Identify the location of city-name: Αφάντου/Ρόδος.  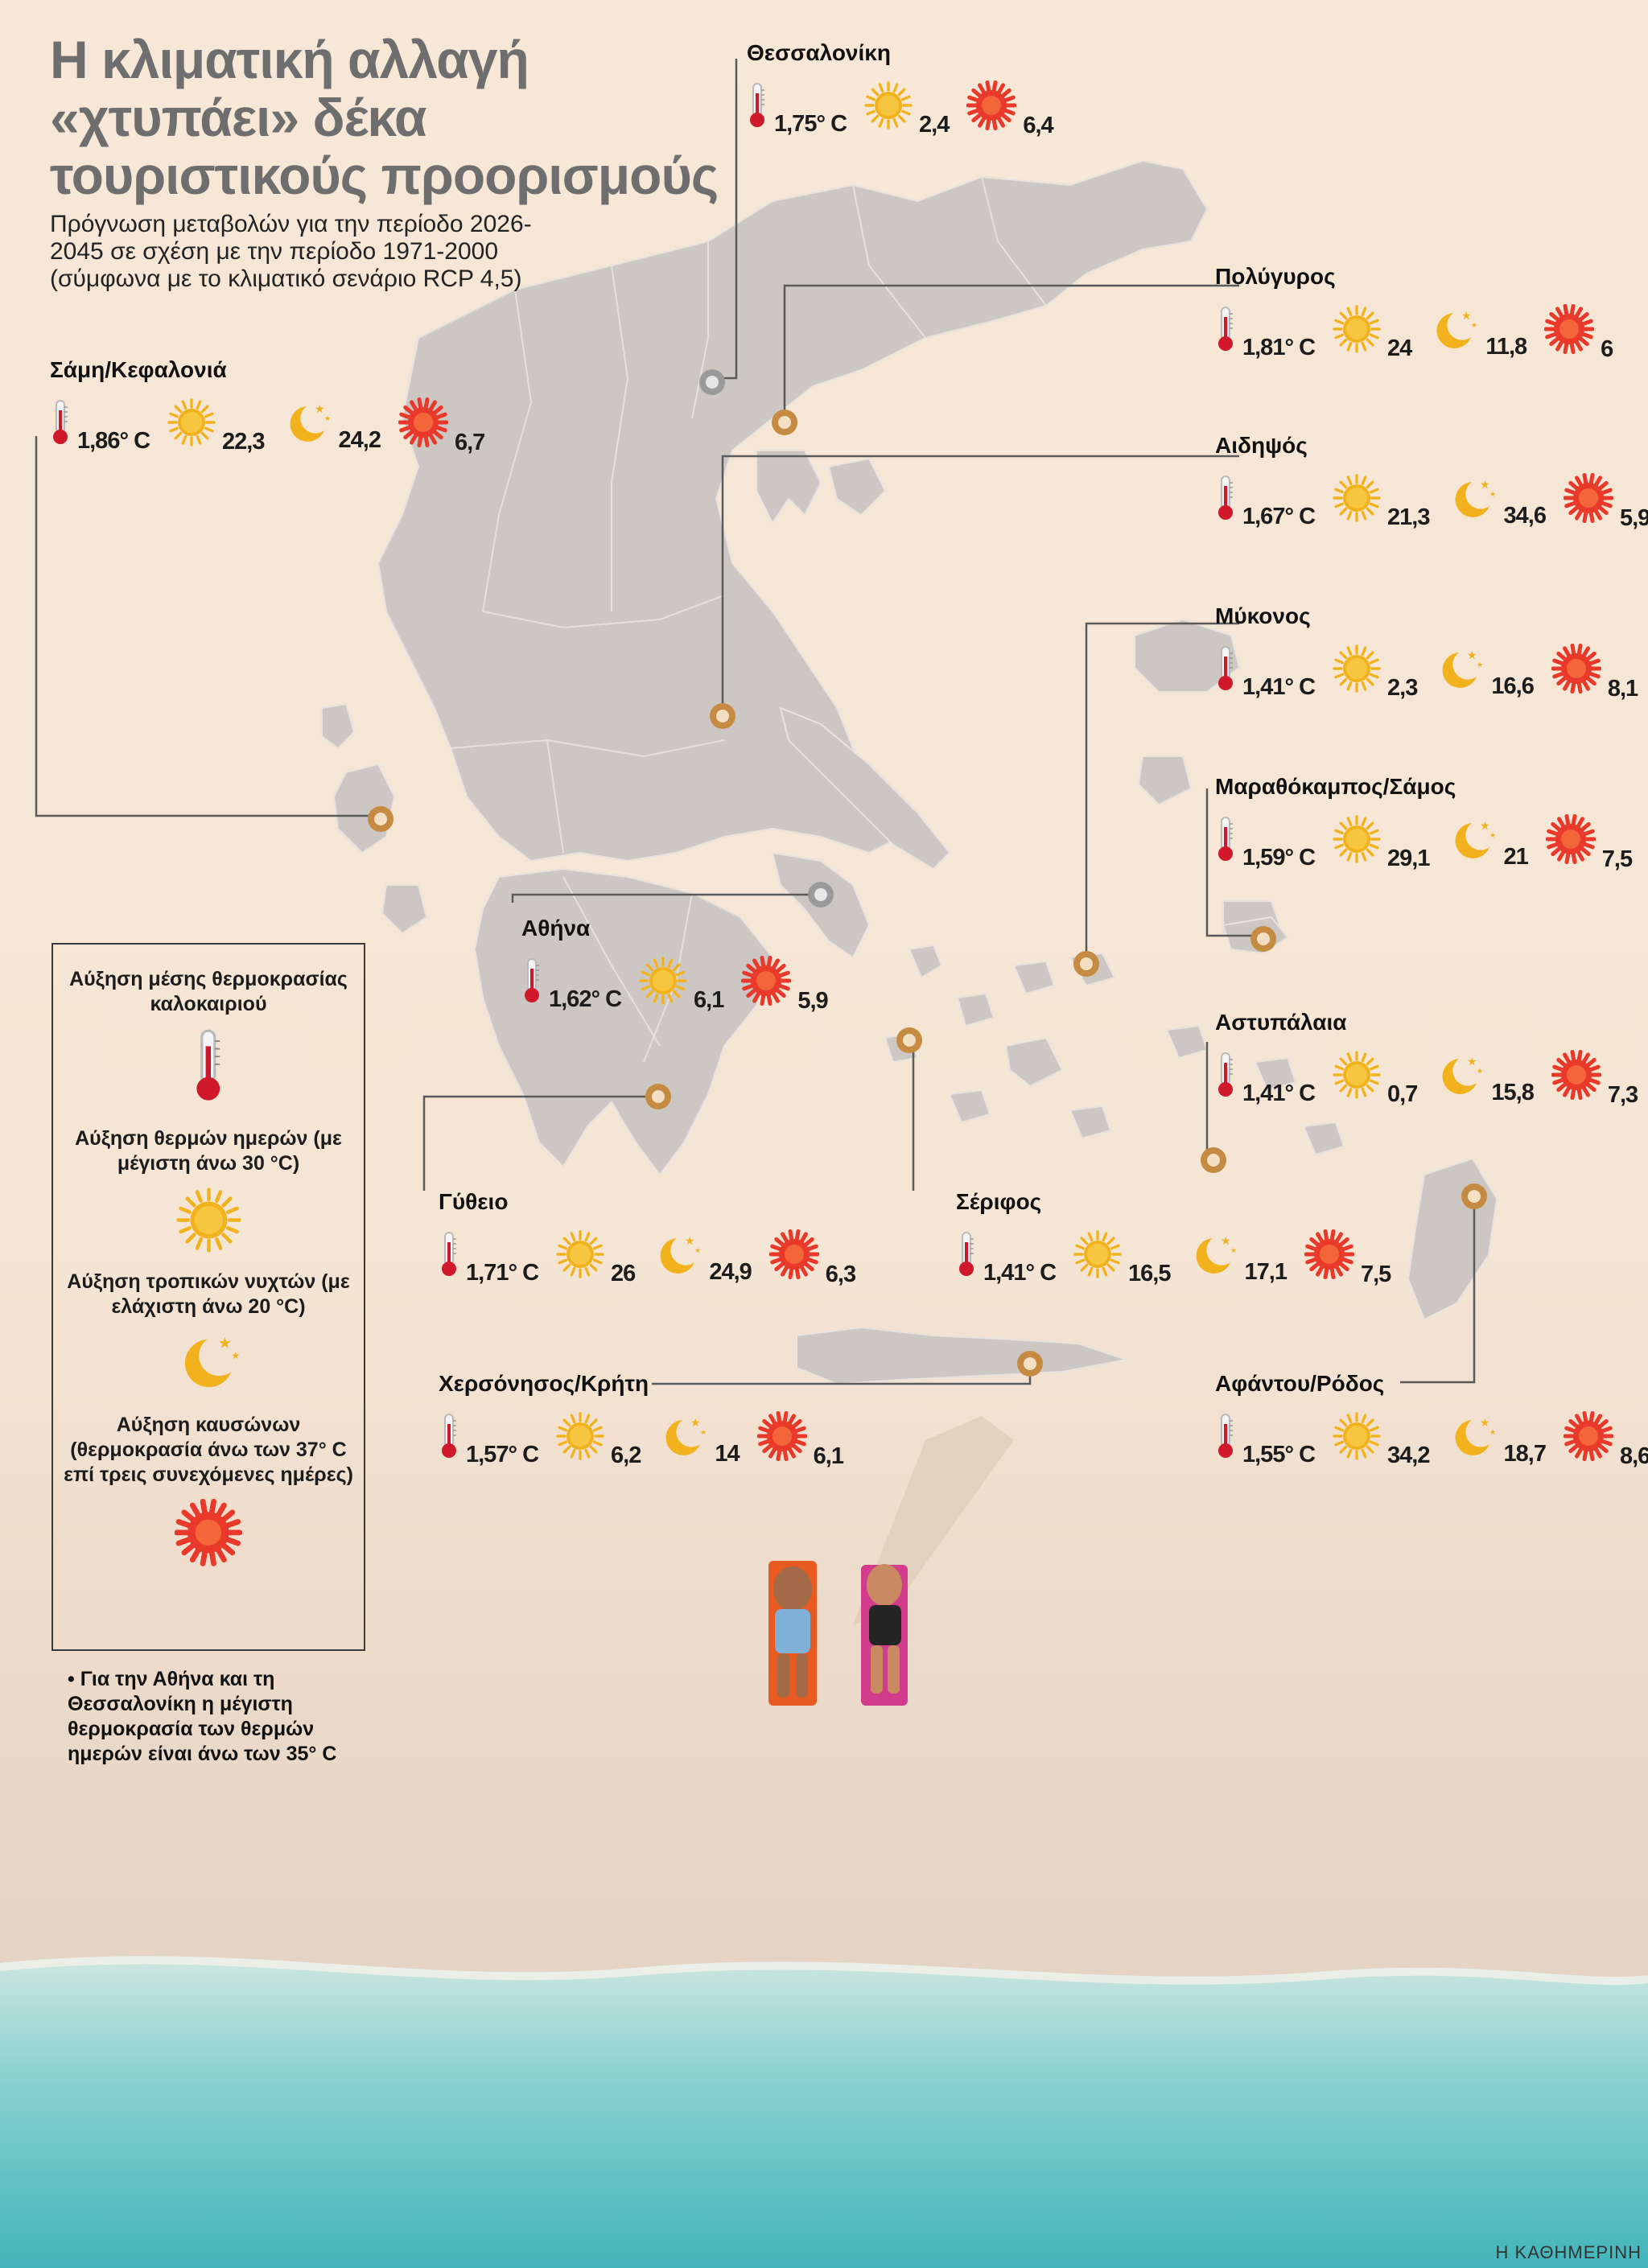
(1300, 1383).